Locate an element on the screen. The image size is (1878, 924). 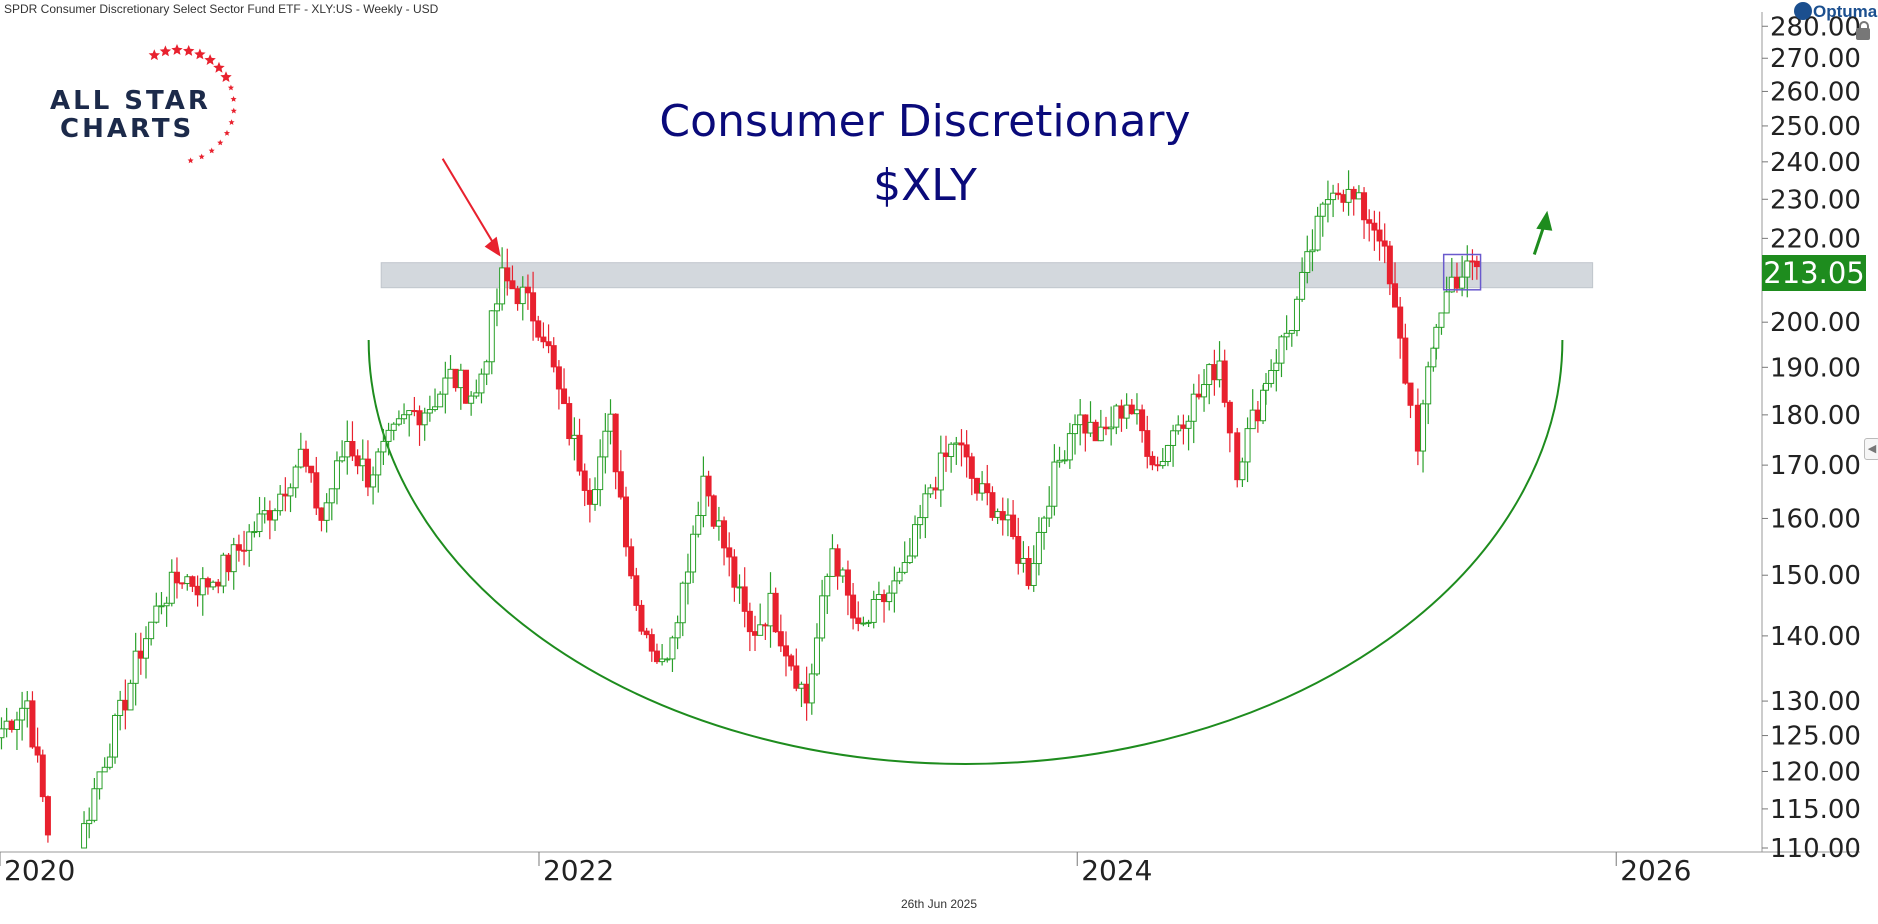
green-arrow-head is located at coordinates (1544, 220).